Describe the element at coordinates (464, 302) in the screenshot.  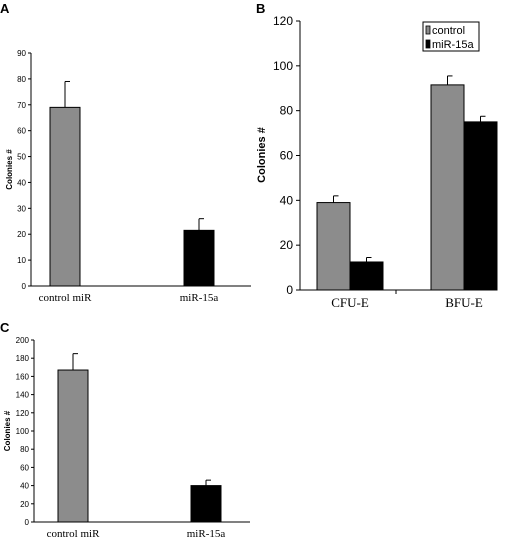
I see `x-category-label: BFU-E` at that location.